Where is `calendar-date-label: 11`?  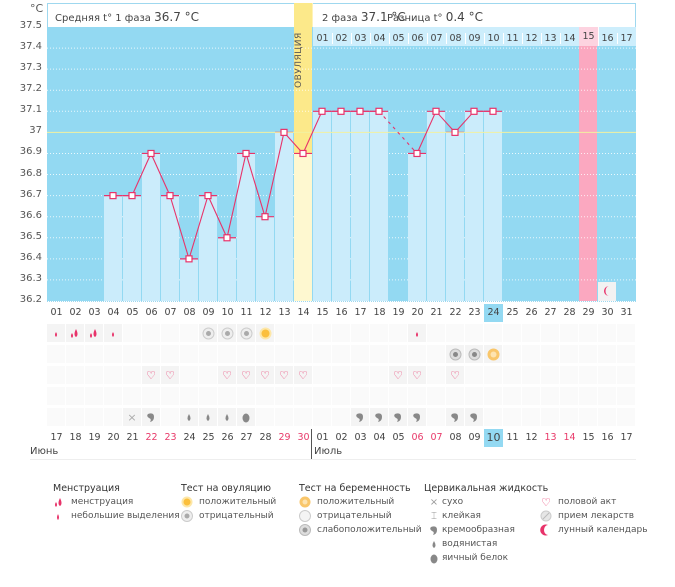 calendar-date-label: 11 is located at coordinates (512, 437).